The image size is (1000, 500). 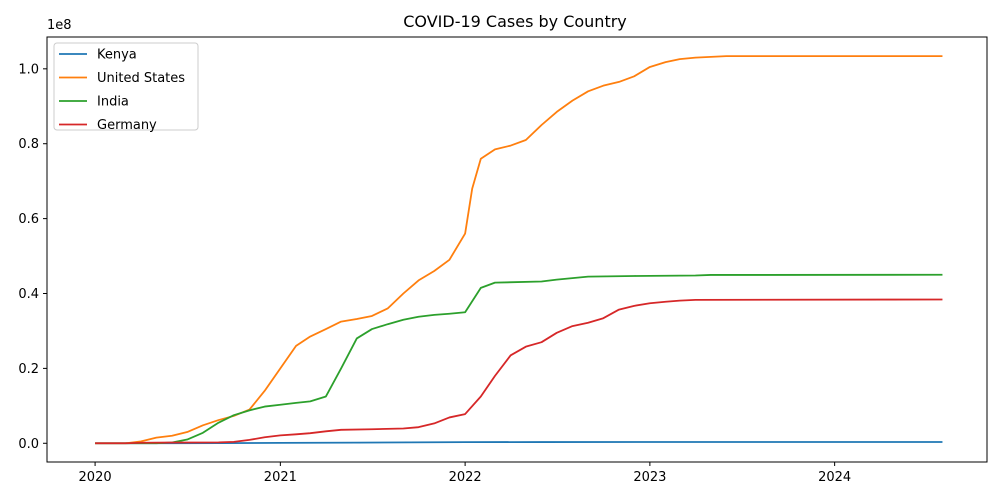 I want to click on x-tick-label: 2021, so click(x=280, y=477).